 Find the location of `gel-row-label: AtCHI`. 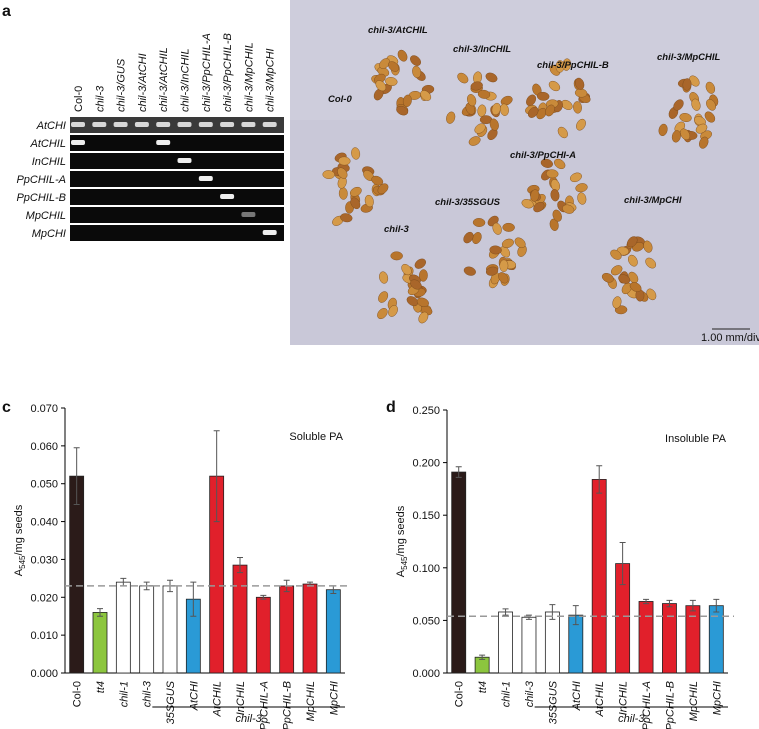

gel-row-label: AtCHI is located at coordinates (51, 126).